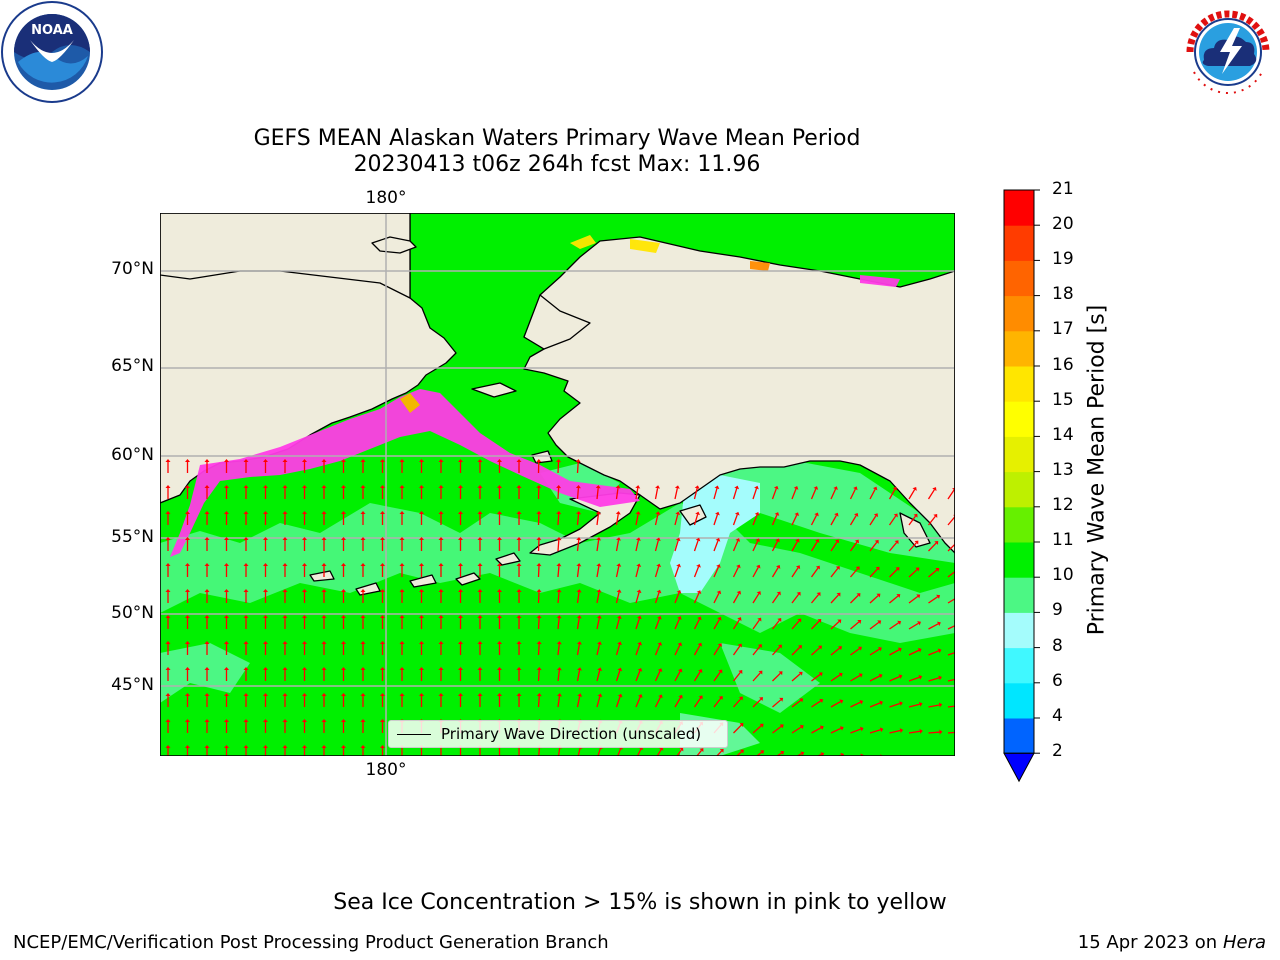  I want to click on colorbar-tick-label: 15, so click(1063, 400).